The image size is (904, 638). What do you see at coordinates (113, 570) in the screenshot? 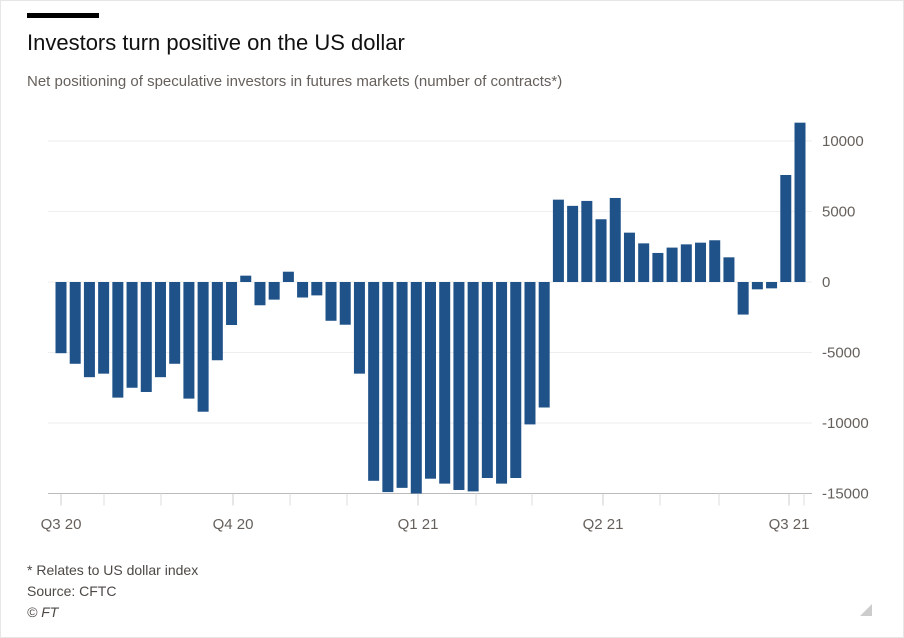
I see `footnote: * Relates to US dollar index` at bounding box center [113, 570].